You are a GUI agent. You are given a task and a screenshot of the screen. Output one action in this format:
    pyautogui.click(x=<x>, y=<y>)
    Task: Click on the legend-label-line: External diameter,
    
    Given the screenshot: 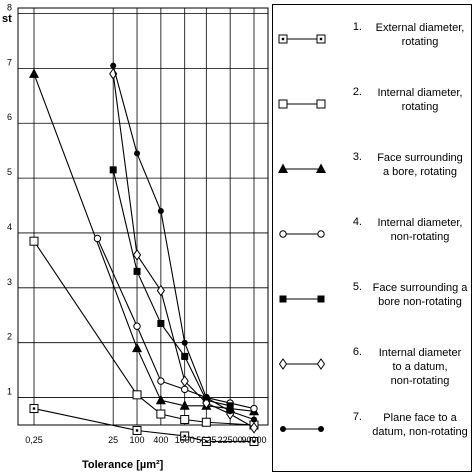 What is the action you would take?
    pyautogui.click(x=420, y=28)
    